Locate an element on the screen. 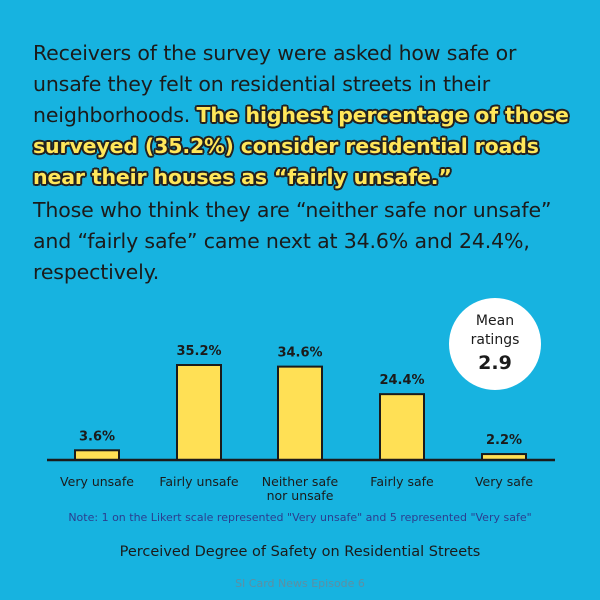  ratings-label: ratings is located at coordinates (495, 340).